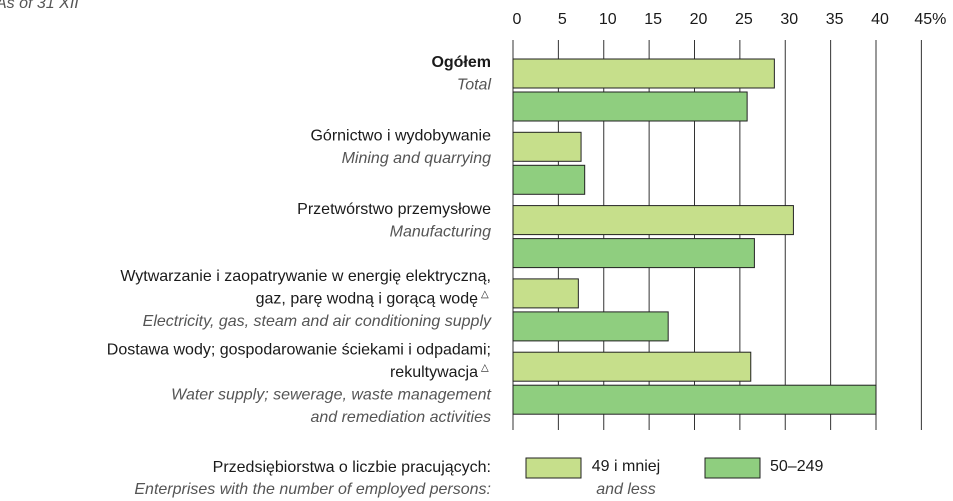 This screenshot has width=953, height=501. I want to click on subtitle: As of 31 XII, so click(39, 6).